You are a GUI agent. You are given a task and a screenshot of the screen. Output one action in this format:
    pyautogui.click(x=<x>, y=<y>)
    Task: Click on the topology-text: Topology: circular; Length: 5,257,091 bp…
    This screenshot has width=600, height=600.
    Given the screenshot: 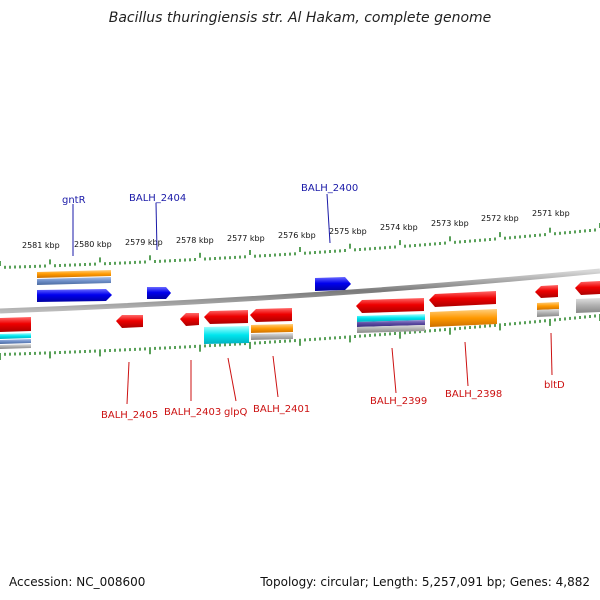 What is the action you would take?
    pyautogui.click(x=425, y=582)
    